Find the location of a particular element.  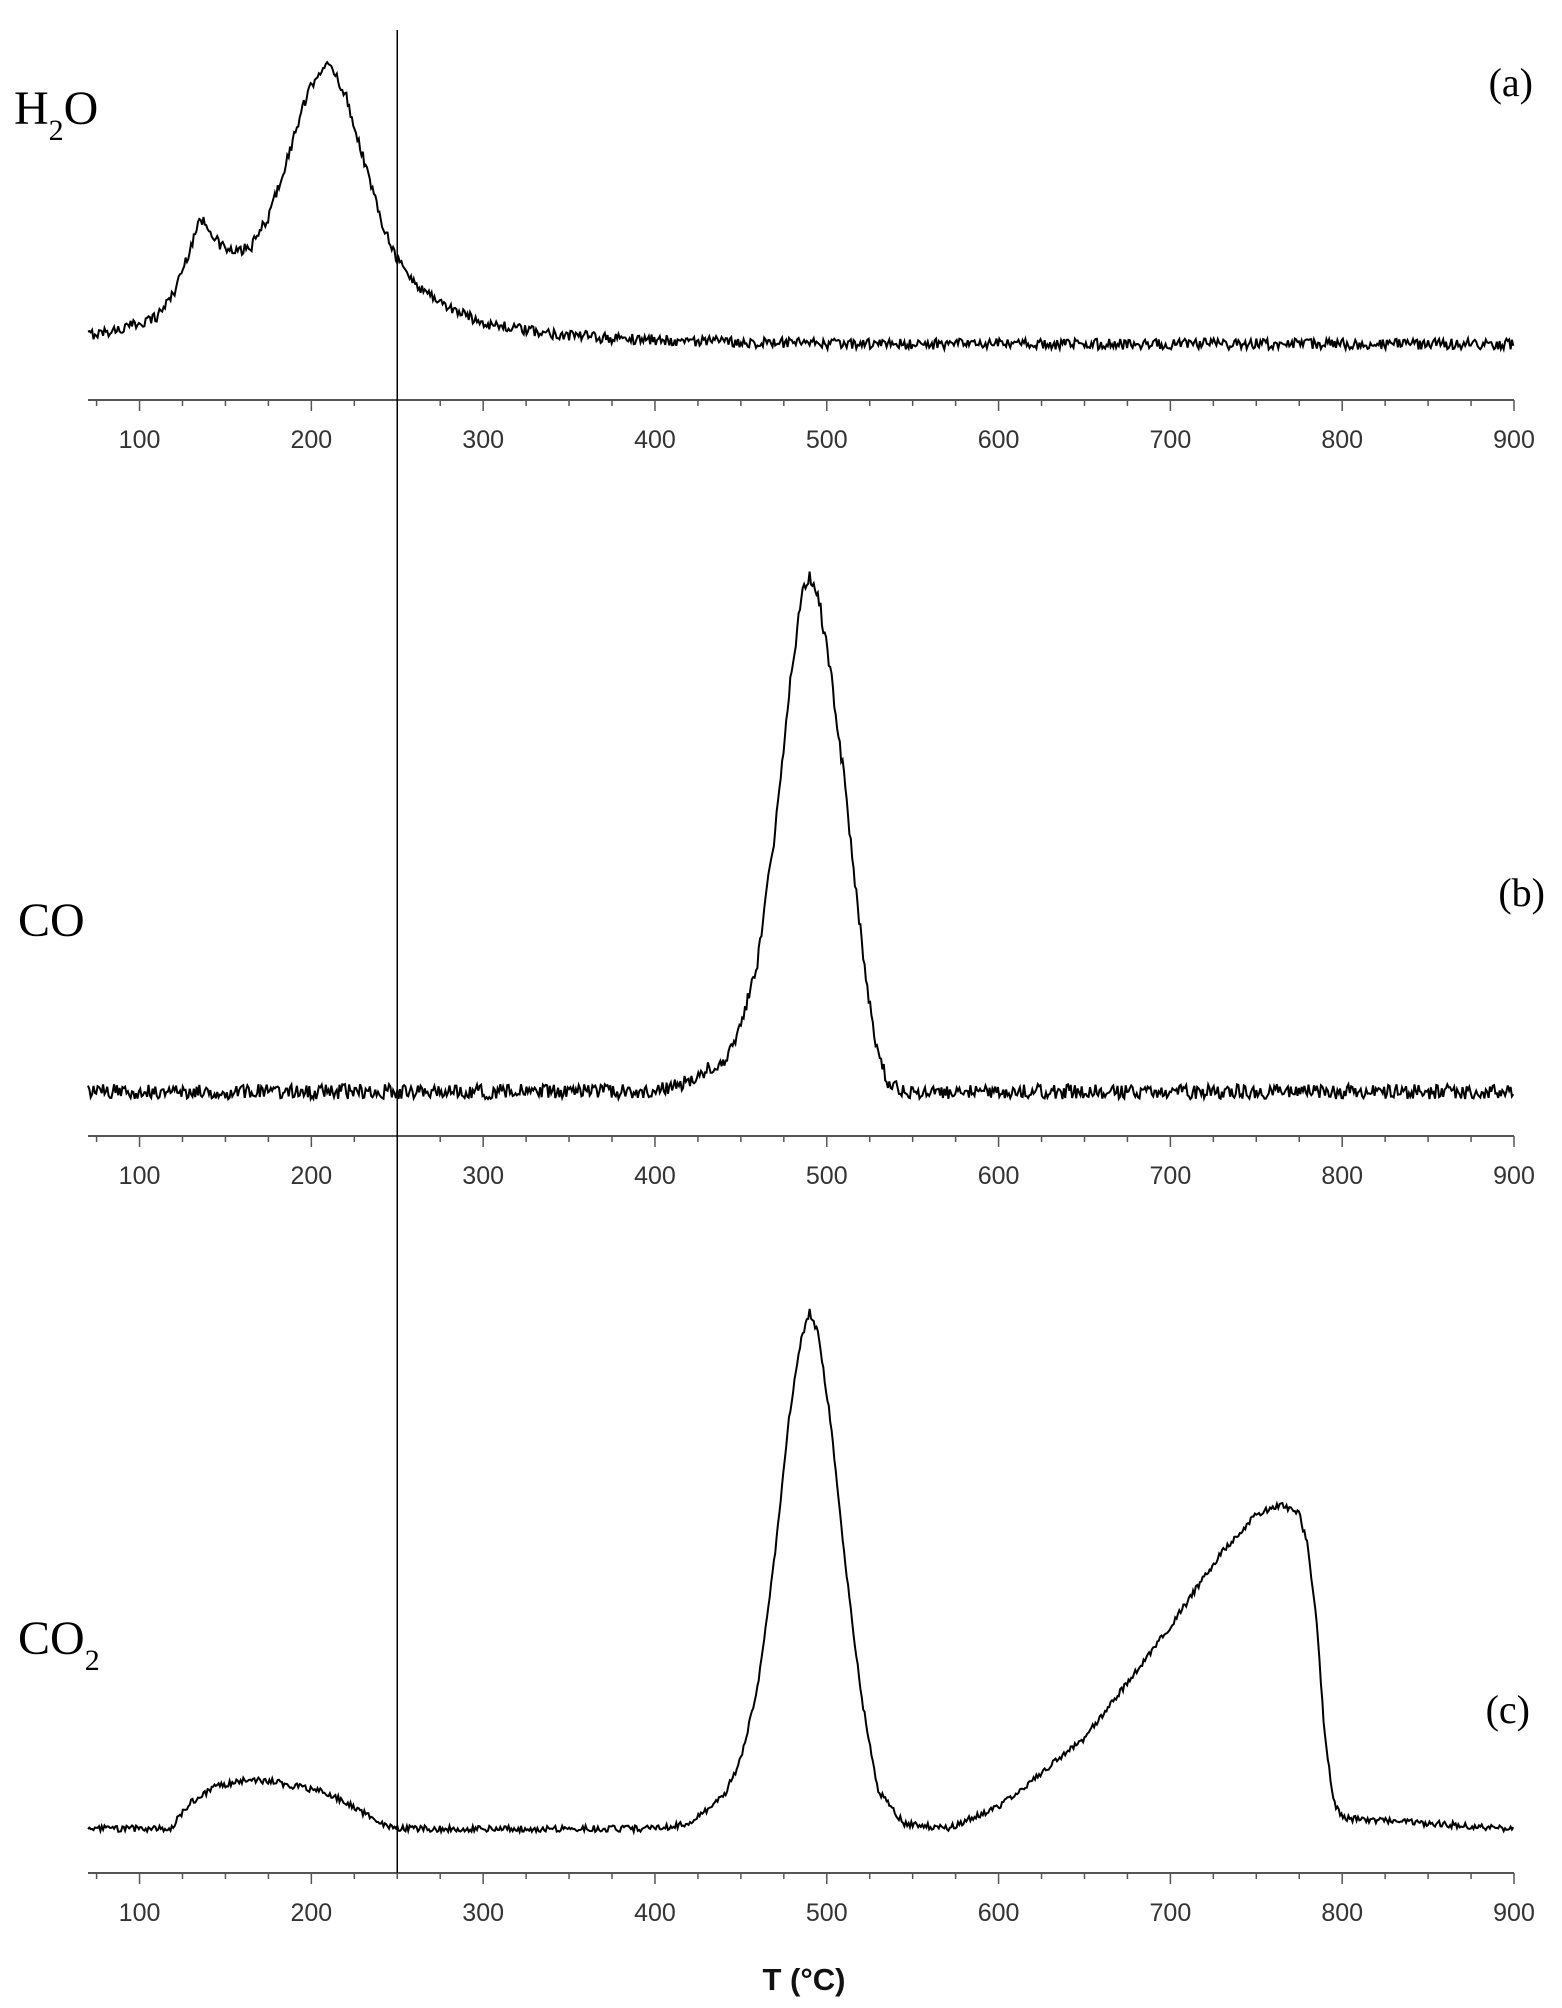

species-label: H2O is located at coordinates (56, 114).